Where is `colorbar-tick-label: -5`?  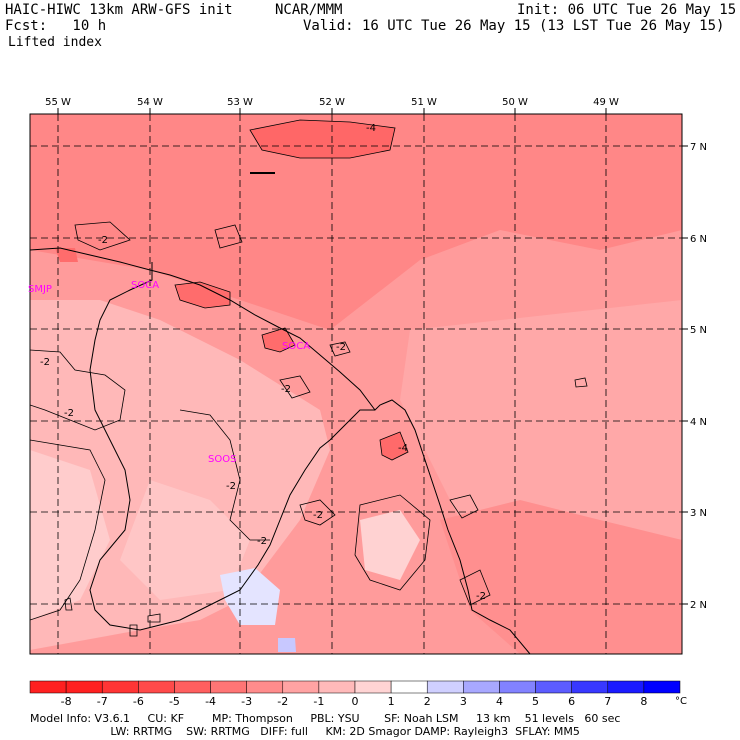
colorbar-tick-label: -5 is located at coordinates (174, 701).